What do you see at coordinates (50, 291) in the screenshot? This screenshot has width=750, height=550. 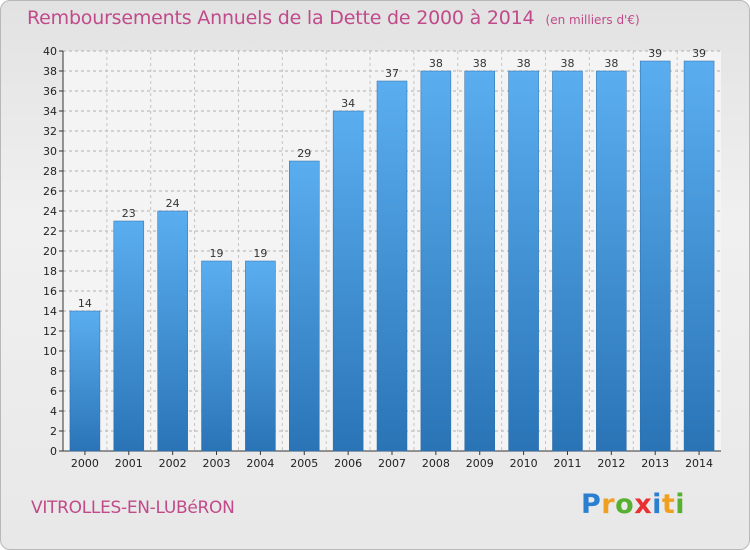 I see `y-tick-label: 16` at bounding box center [50, 291].